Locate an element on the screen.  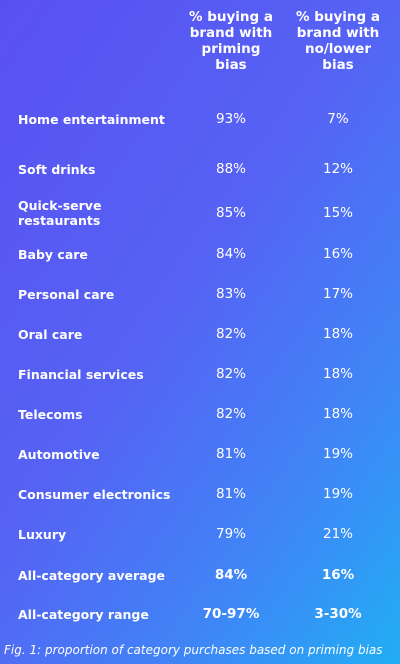
category-label: Telecoms is located at coordinates (50, 414).